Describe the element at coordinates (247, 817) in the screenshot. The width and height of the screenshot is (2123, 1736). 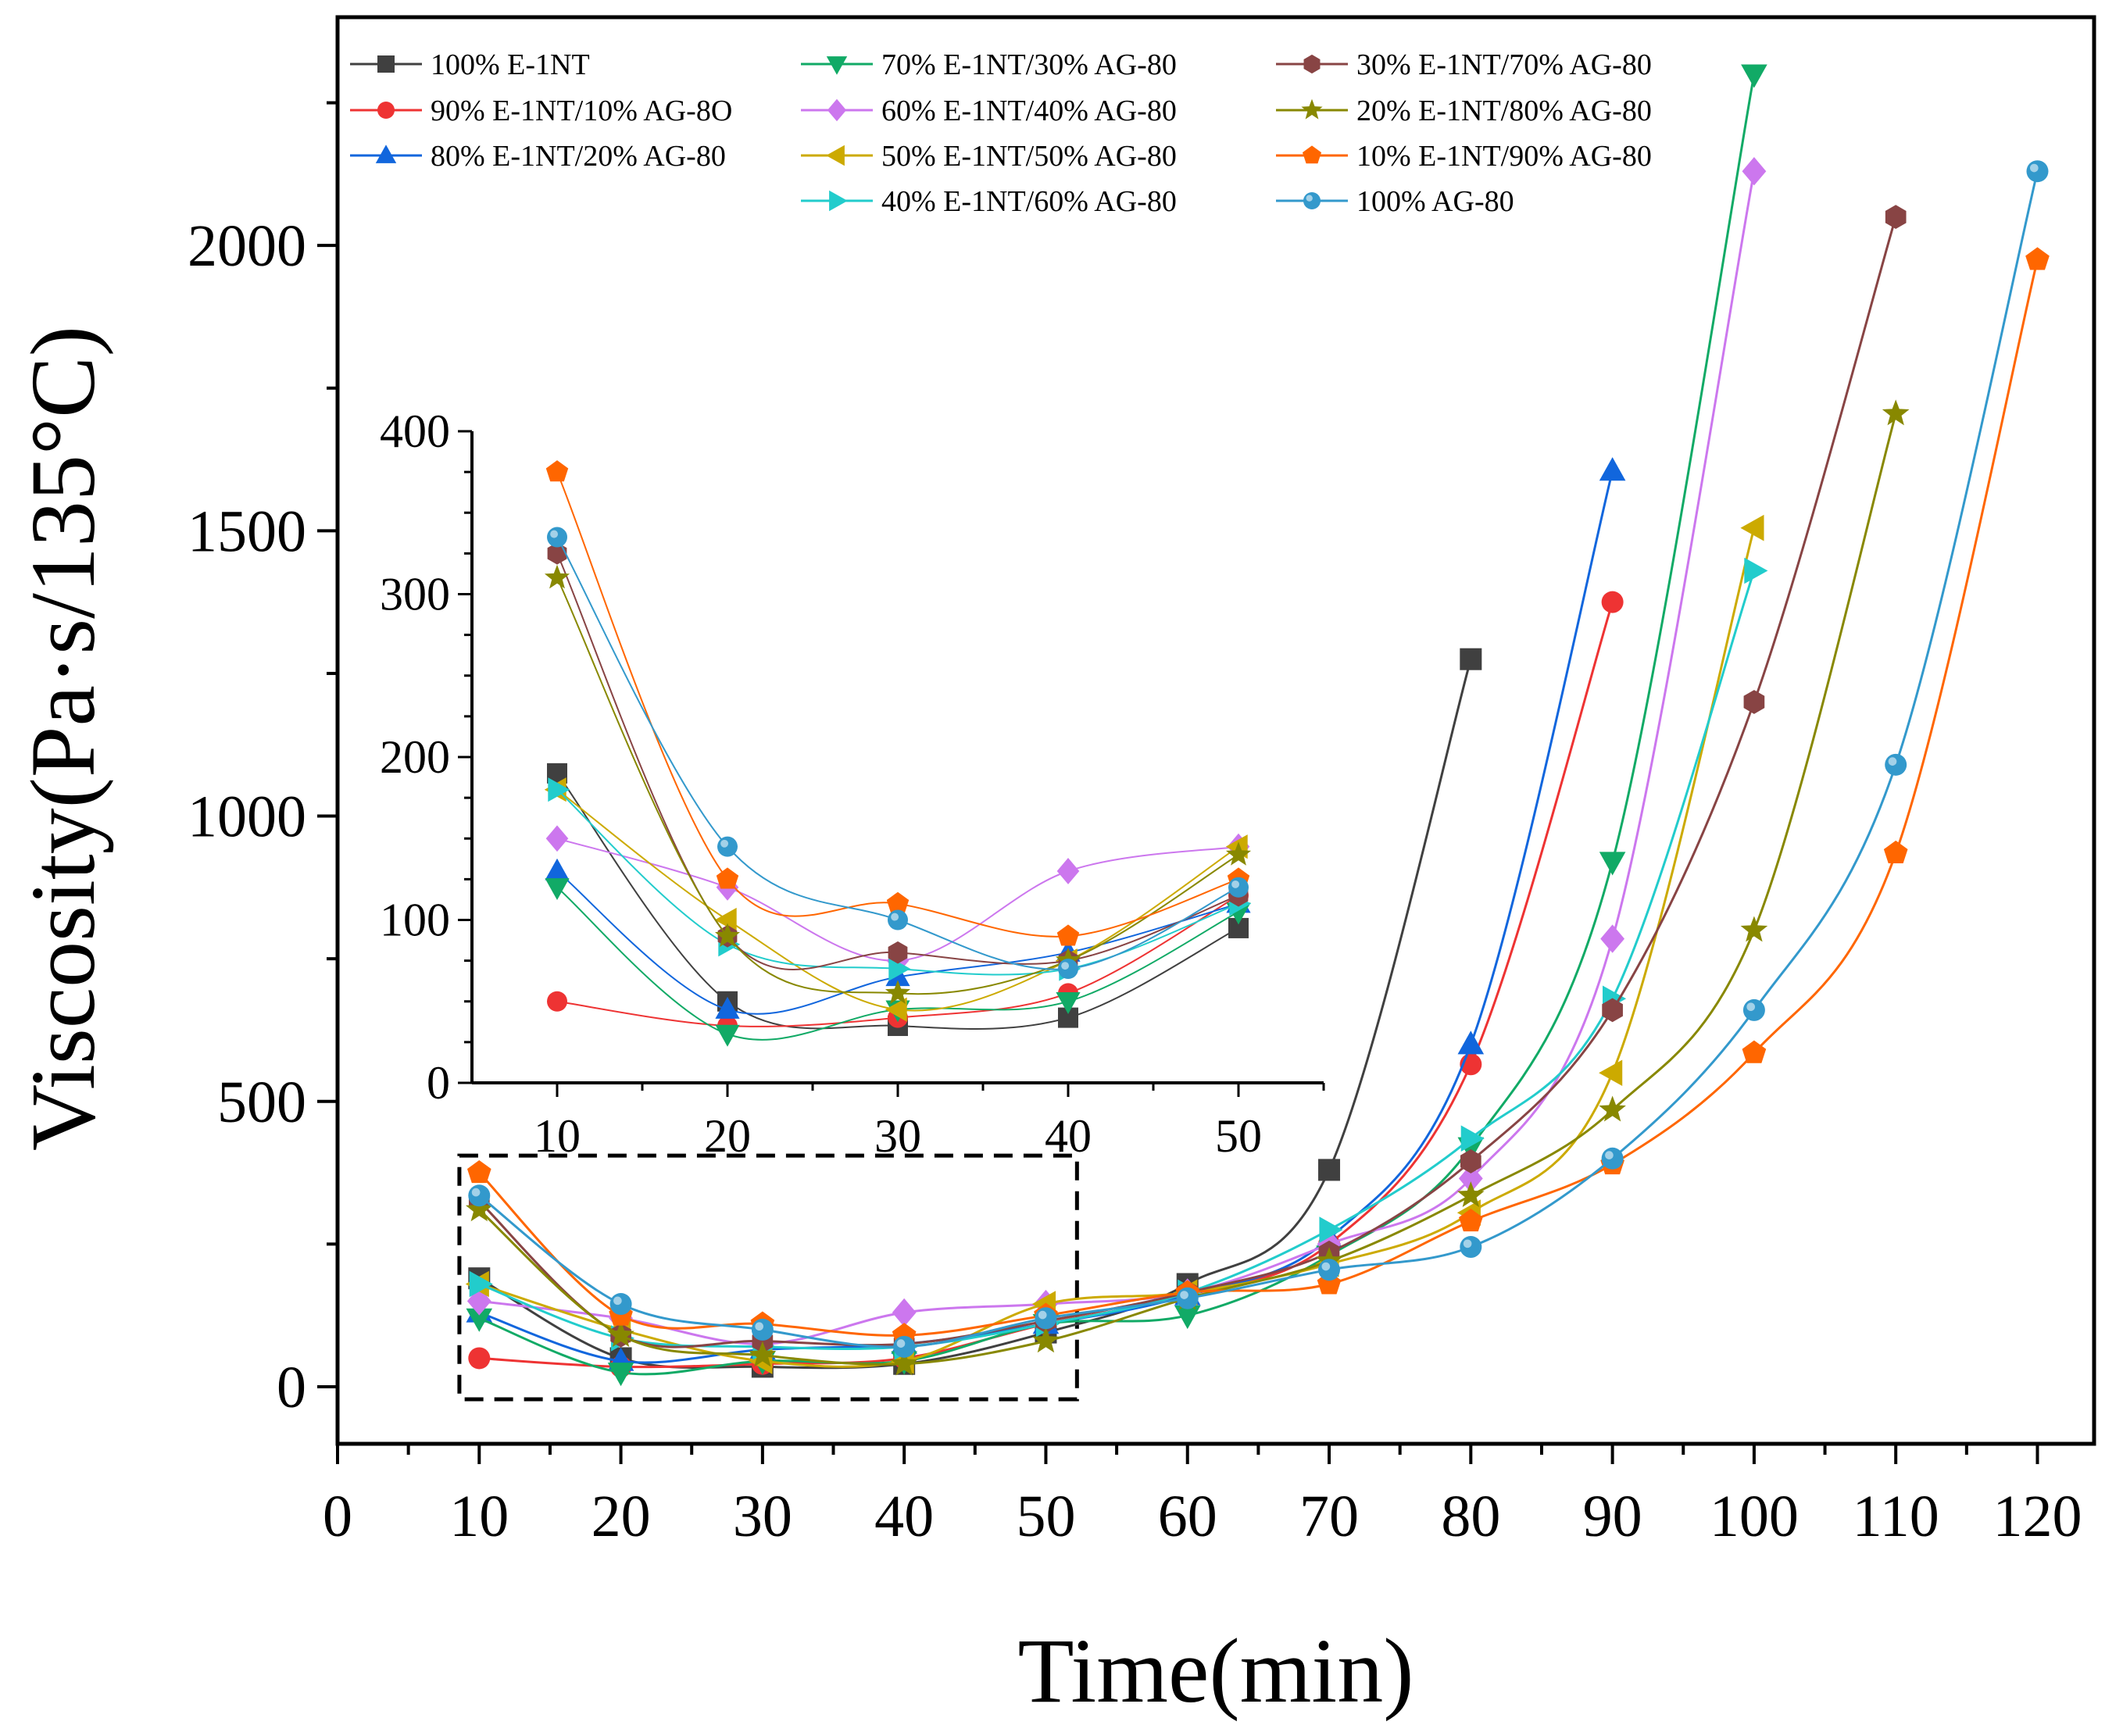
I see `y-tick-label: 1000` at that location.